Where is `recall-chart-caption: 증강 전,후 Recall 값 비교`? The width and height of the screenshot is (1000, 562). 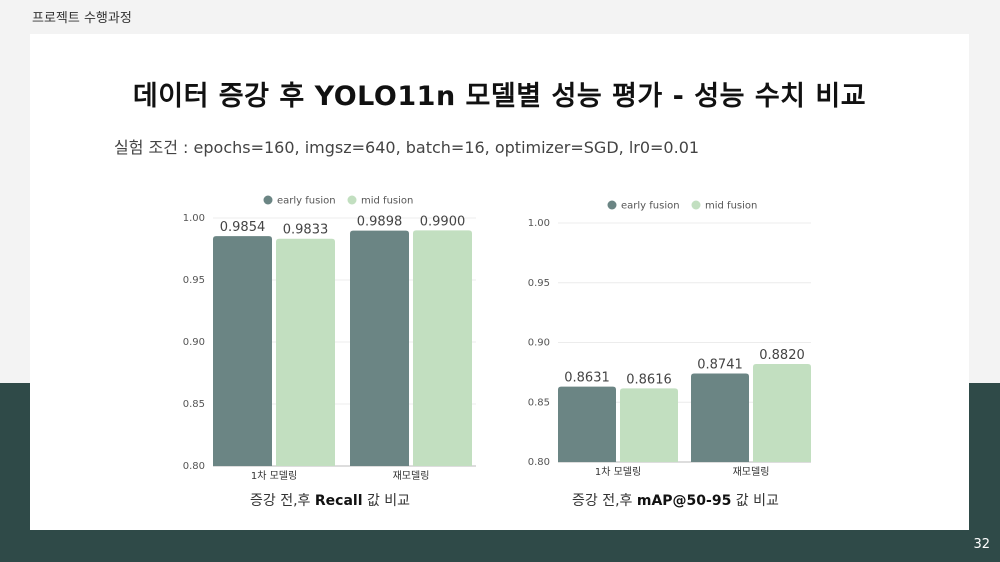
recall-chart-caption: 증강 전,후 Recall 값 비교 is located at coordinates (330, 501).